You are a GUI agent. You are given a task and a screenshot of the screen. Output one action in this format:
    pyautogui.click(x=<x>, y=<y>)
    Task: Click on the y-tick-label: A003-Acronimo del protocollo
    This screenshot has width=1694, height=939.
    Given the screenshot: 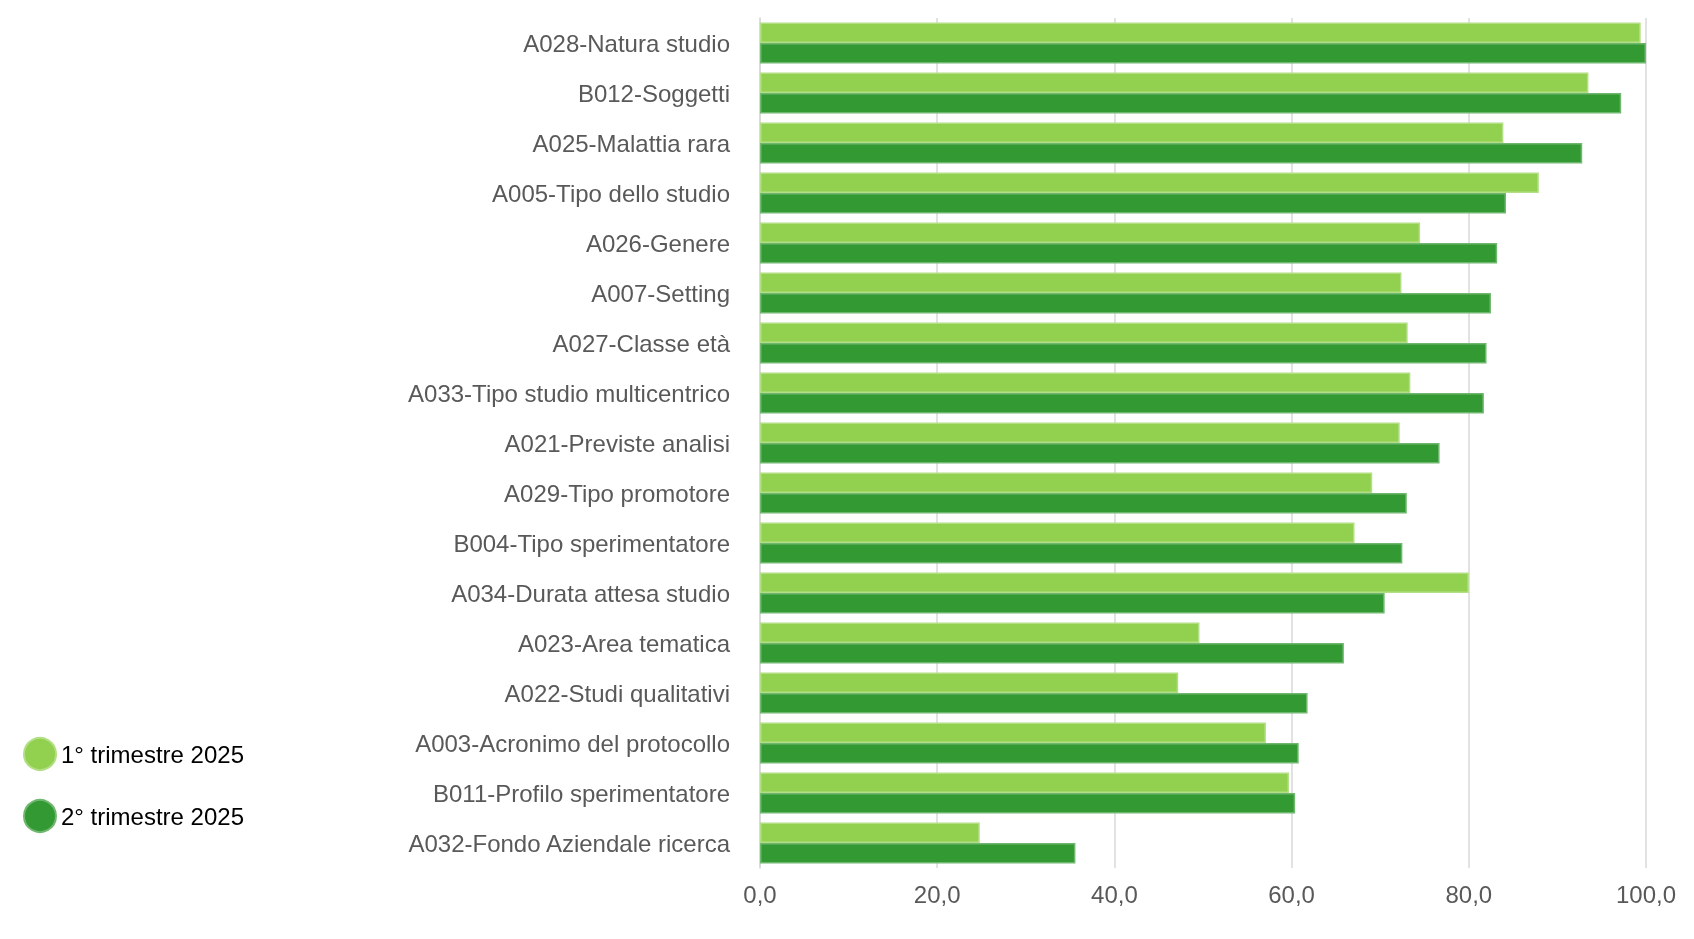 What is the action you would take?
    pyautogui.click(x=572, y=743)
    